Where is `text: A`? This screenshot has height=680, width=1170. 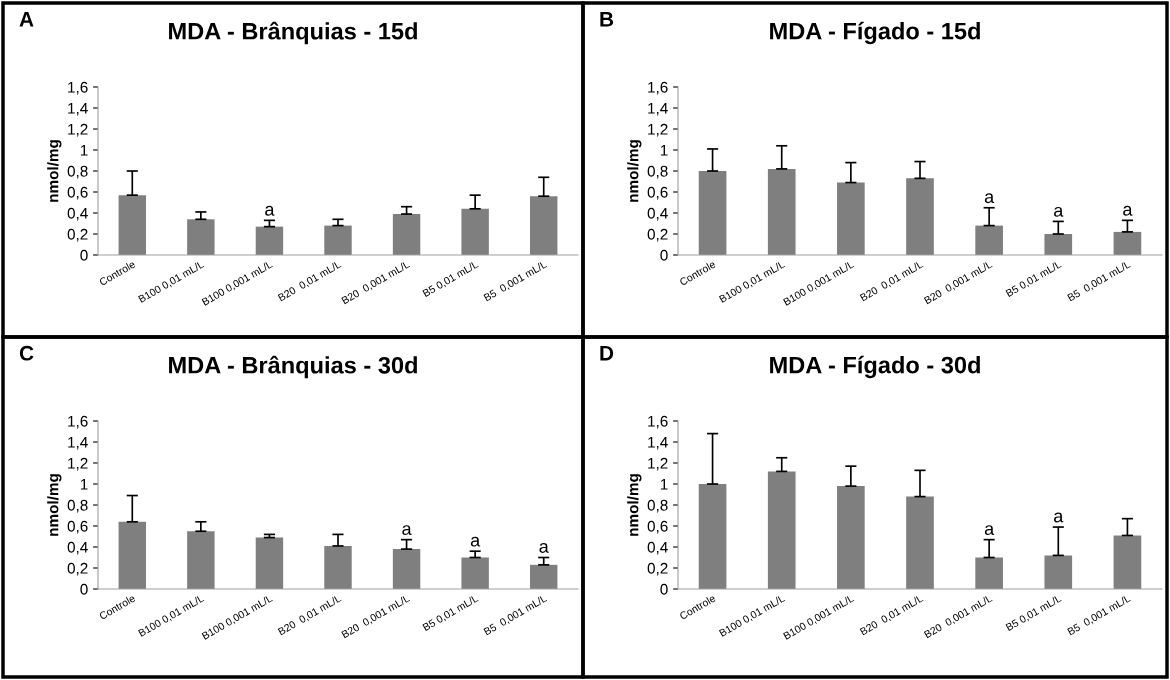 text: A is located at coordinates (26, 19).